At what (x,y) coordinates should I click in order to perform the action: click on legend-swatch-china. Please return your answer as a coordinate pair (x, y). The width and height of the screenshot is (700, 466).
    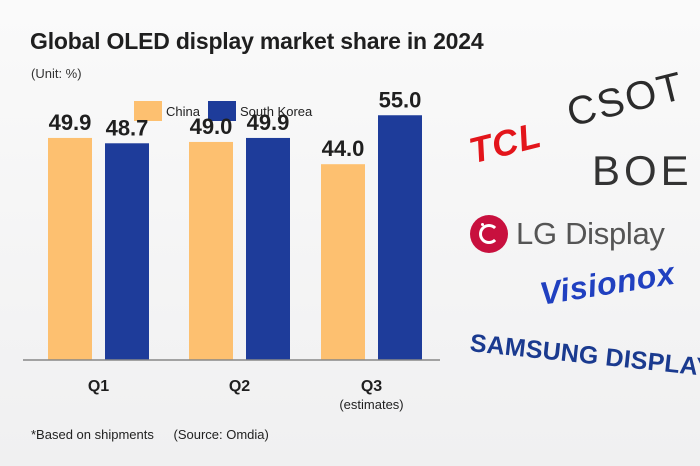
    Looking at the image, I should click on (148, 111).